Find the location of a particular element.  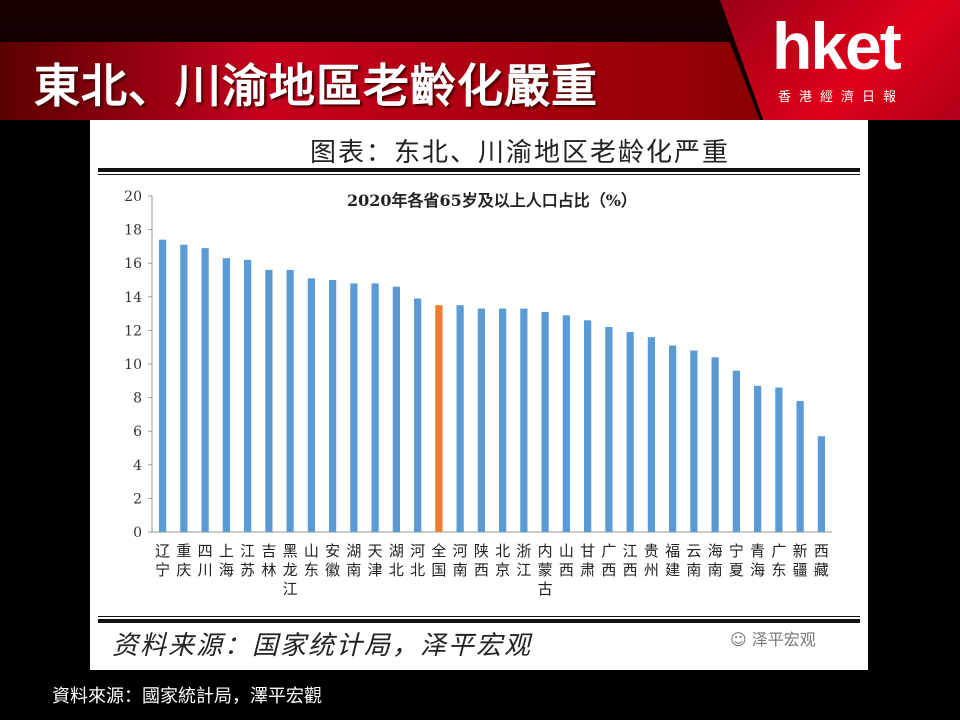

x-tick-label: 陕西 is located at coordinates (481, 560).